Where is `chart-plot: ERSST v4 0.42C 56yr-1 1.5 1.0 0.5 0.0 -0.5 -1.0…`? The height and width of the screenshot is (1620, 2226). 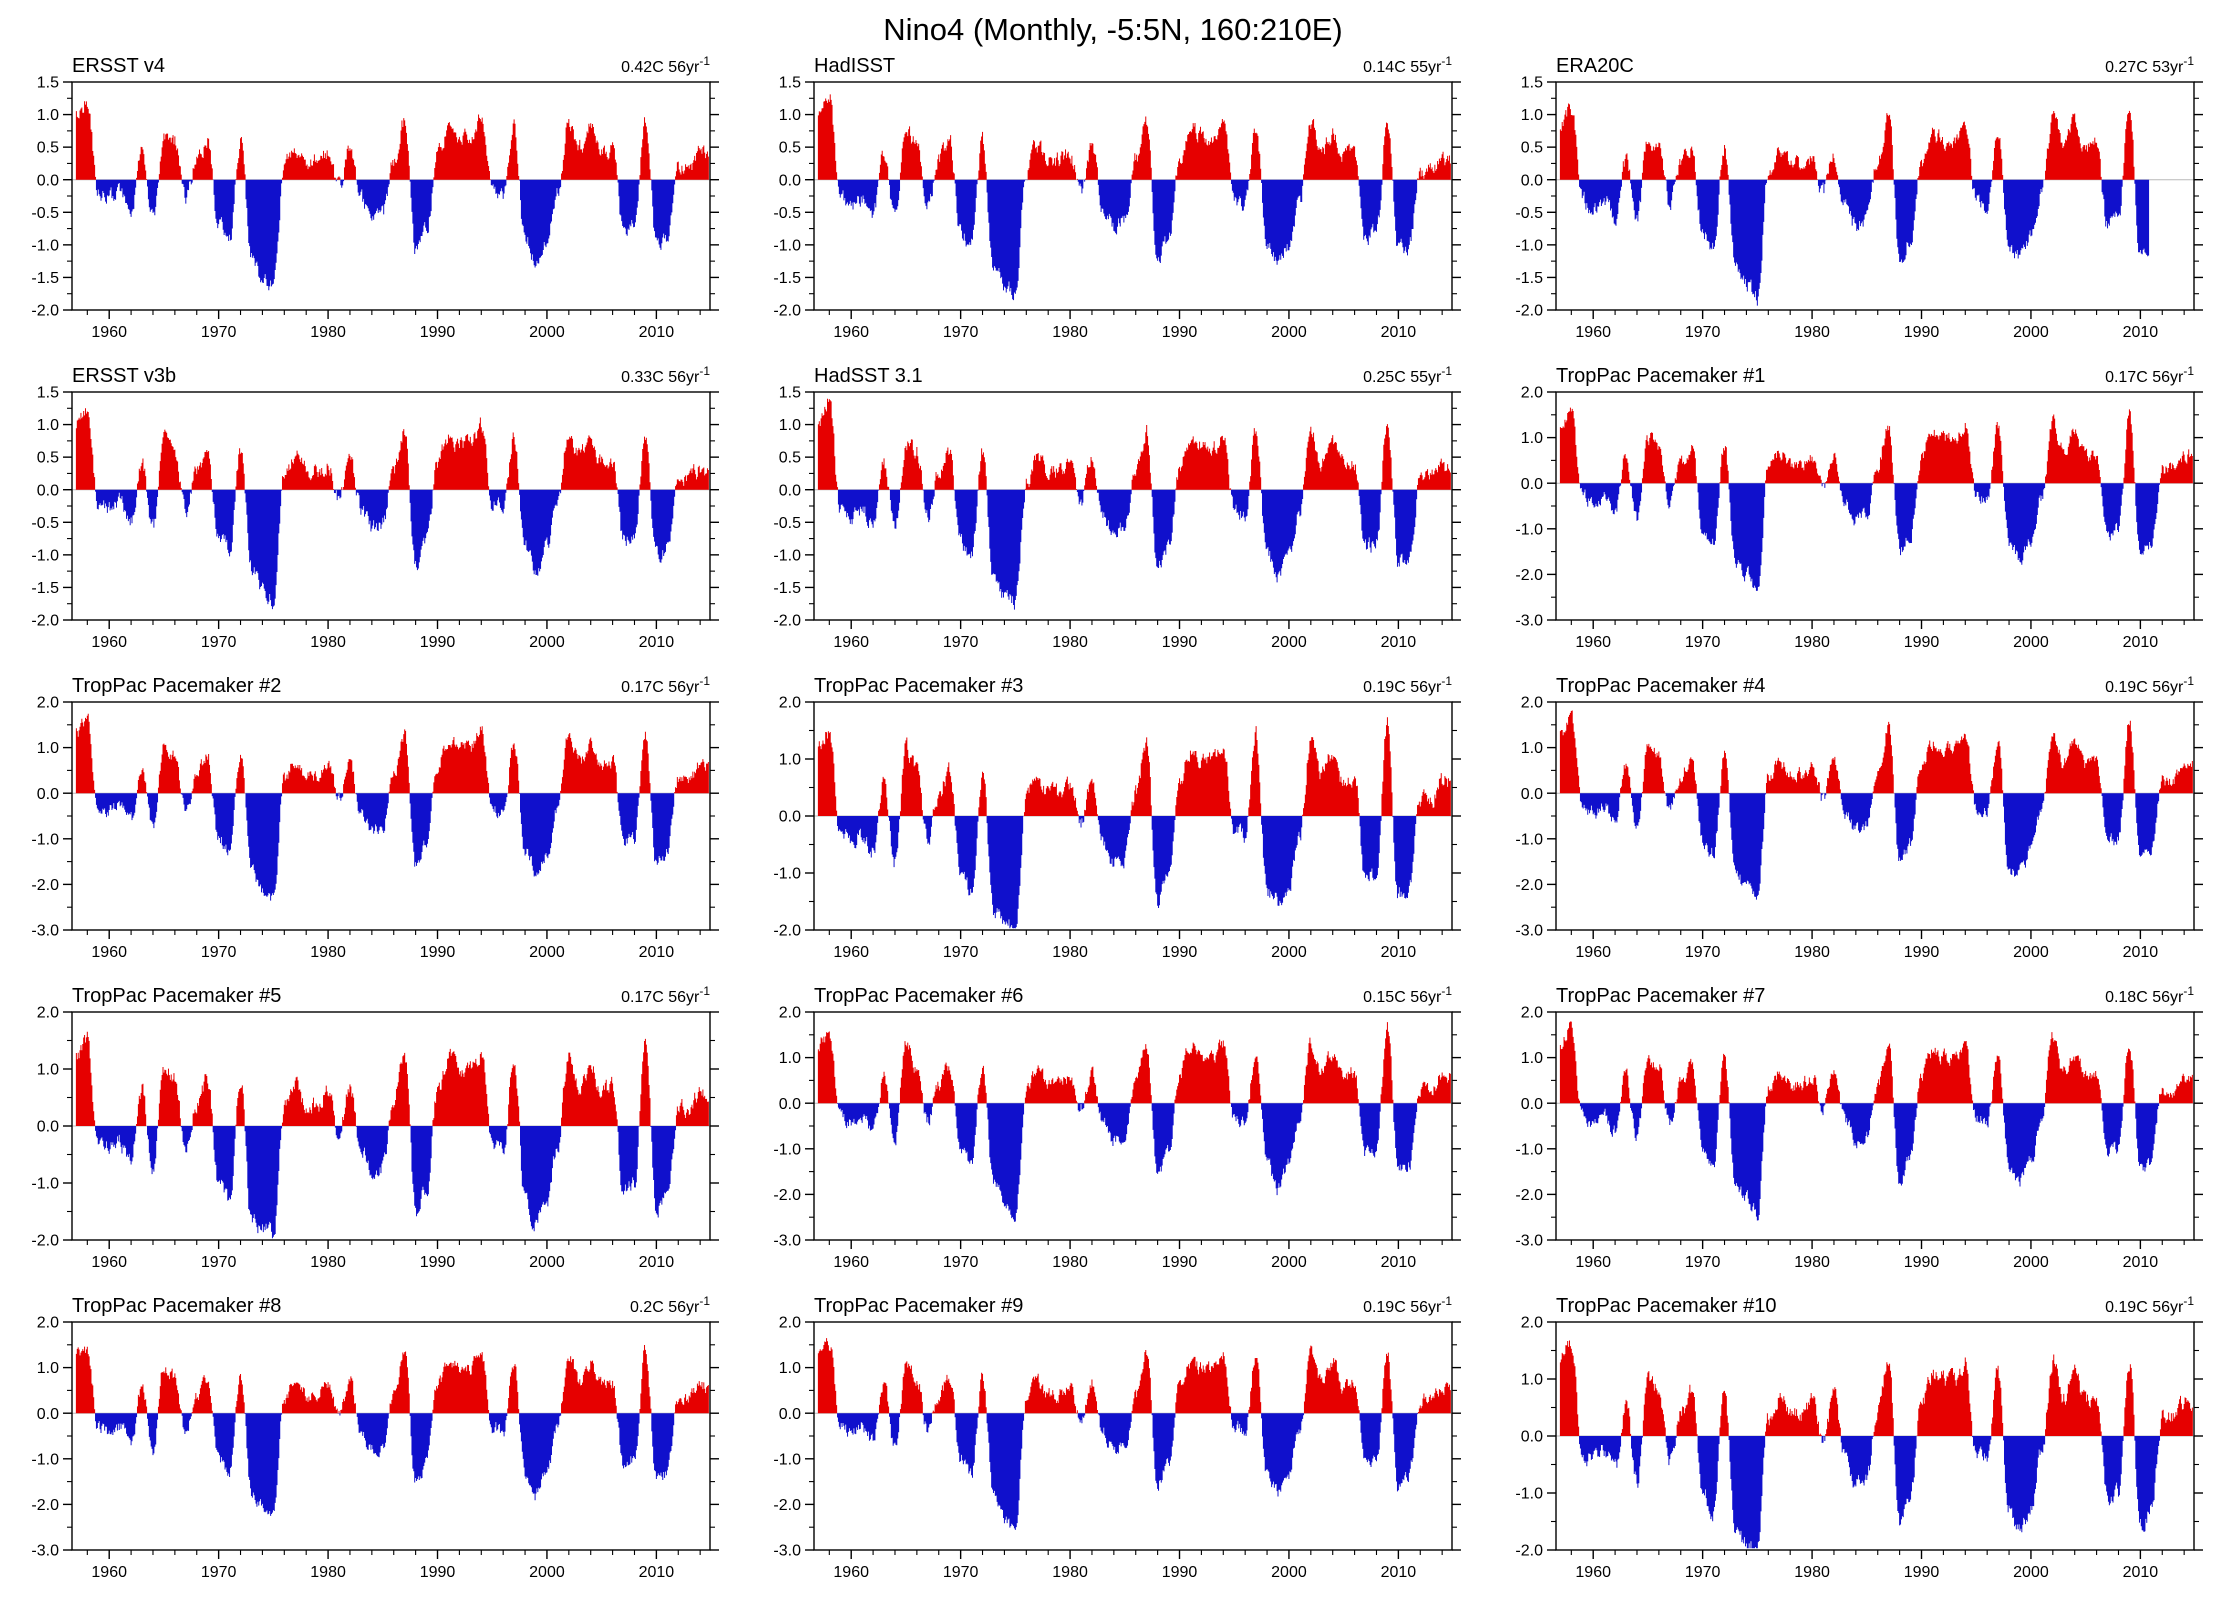 chart-plot: ERSST v4 0.42C 56yr-1 1.5 1.0 0.5 0.0 -0.5 -1.0… is located at coordinates (375, 197).